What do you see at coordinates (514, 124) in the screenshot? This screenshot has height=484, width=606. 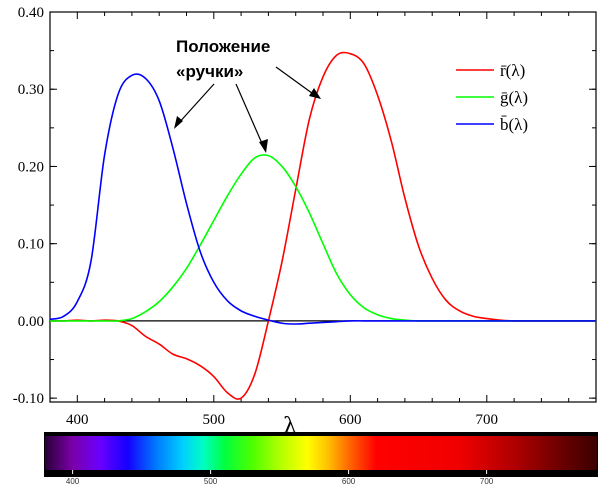 I see `legend-label-b: b̄(λ)` at bounding box center [514, 124].